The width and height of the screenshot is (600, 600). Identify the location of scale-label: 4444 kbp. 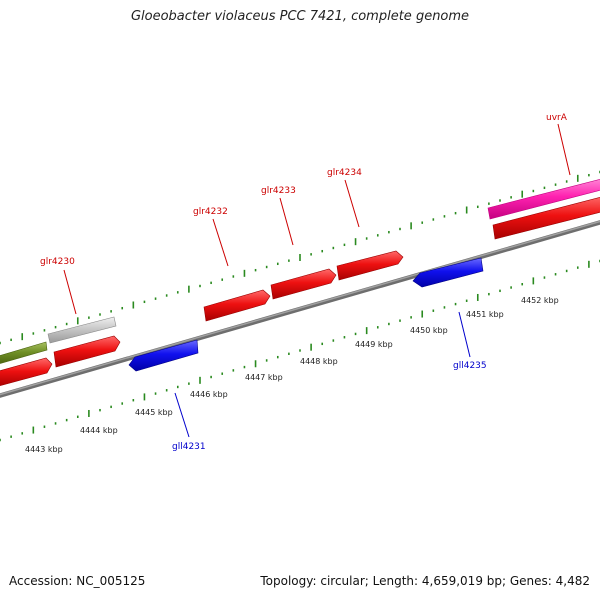
(99, 430).